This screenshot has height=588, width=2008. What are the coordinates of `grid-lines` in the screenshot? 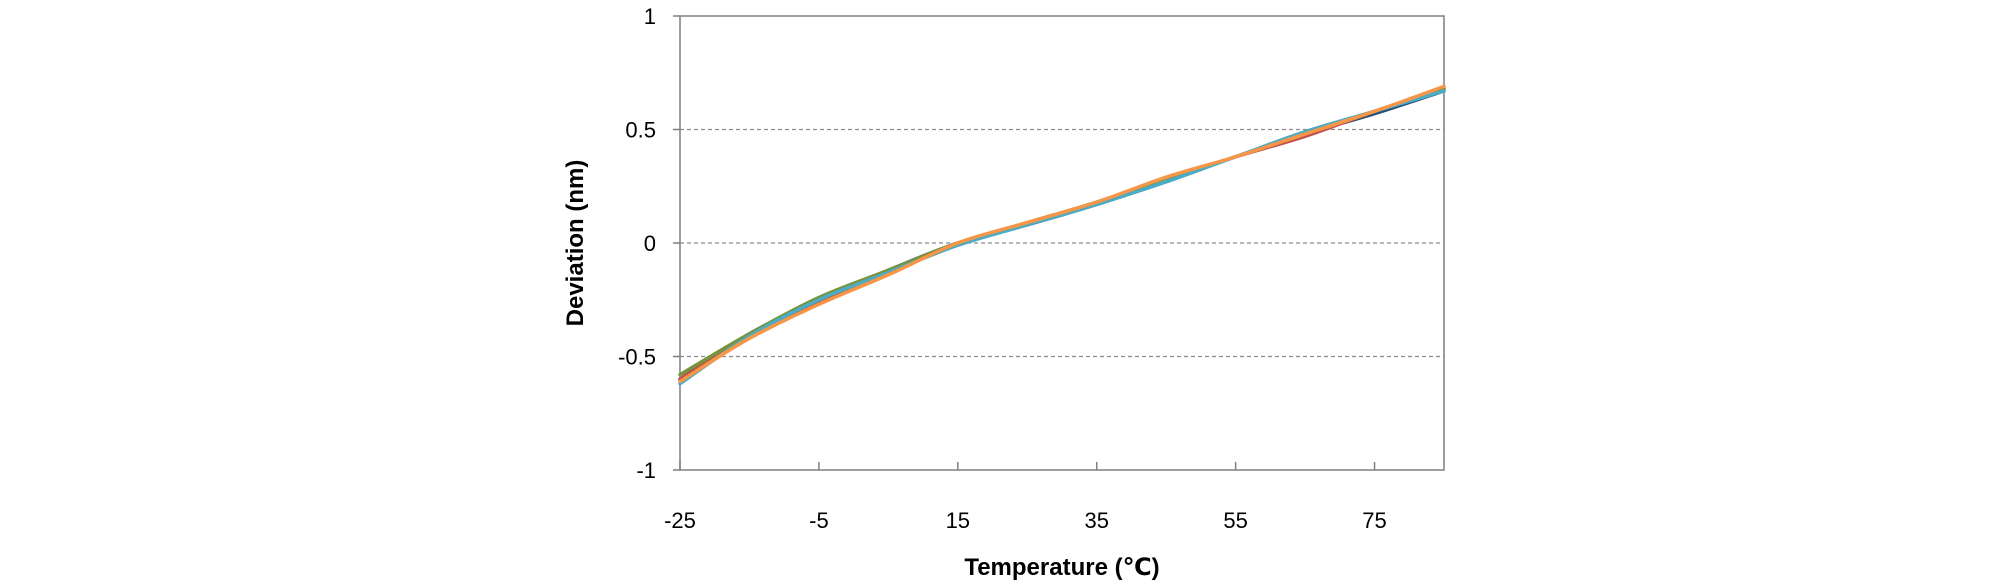 It's located at (1062, 243).